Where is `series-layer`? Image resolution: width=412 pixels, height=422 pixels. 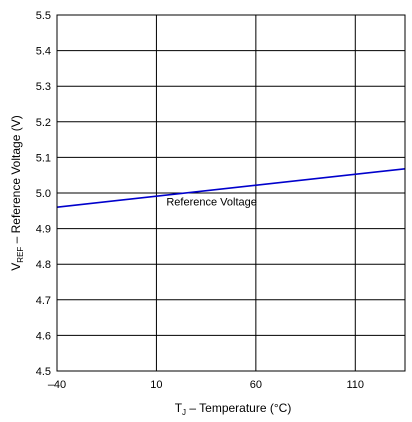 series-layer is located at coordinates (231, 188).